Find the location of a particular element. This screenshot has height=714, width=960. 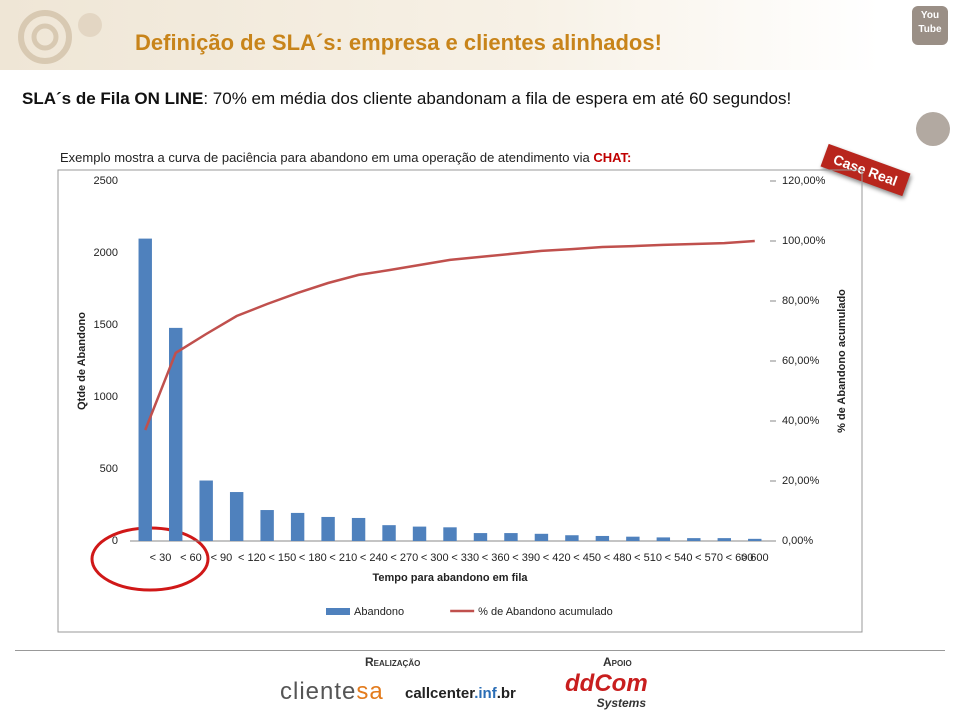

x-tick-label: < 390 is located at coordinates (526, 558).